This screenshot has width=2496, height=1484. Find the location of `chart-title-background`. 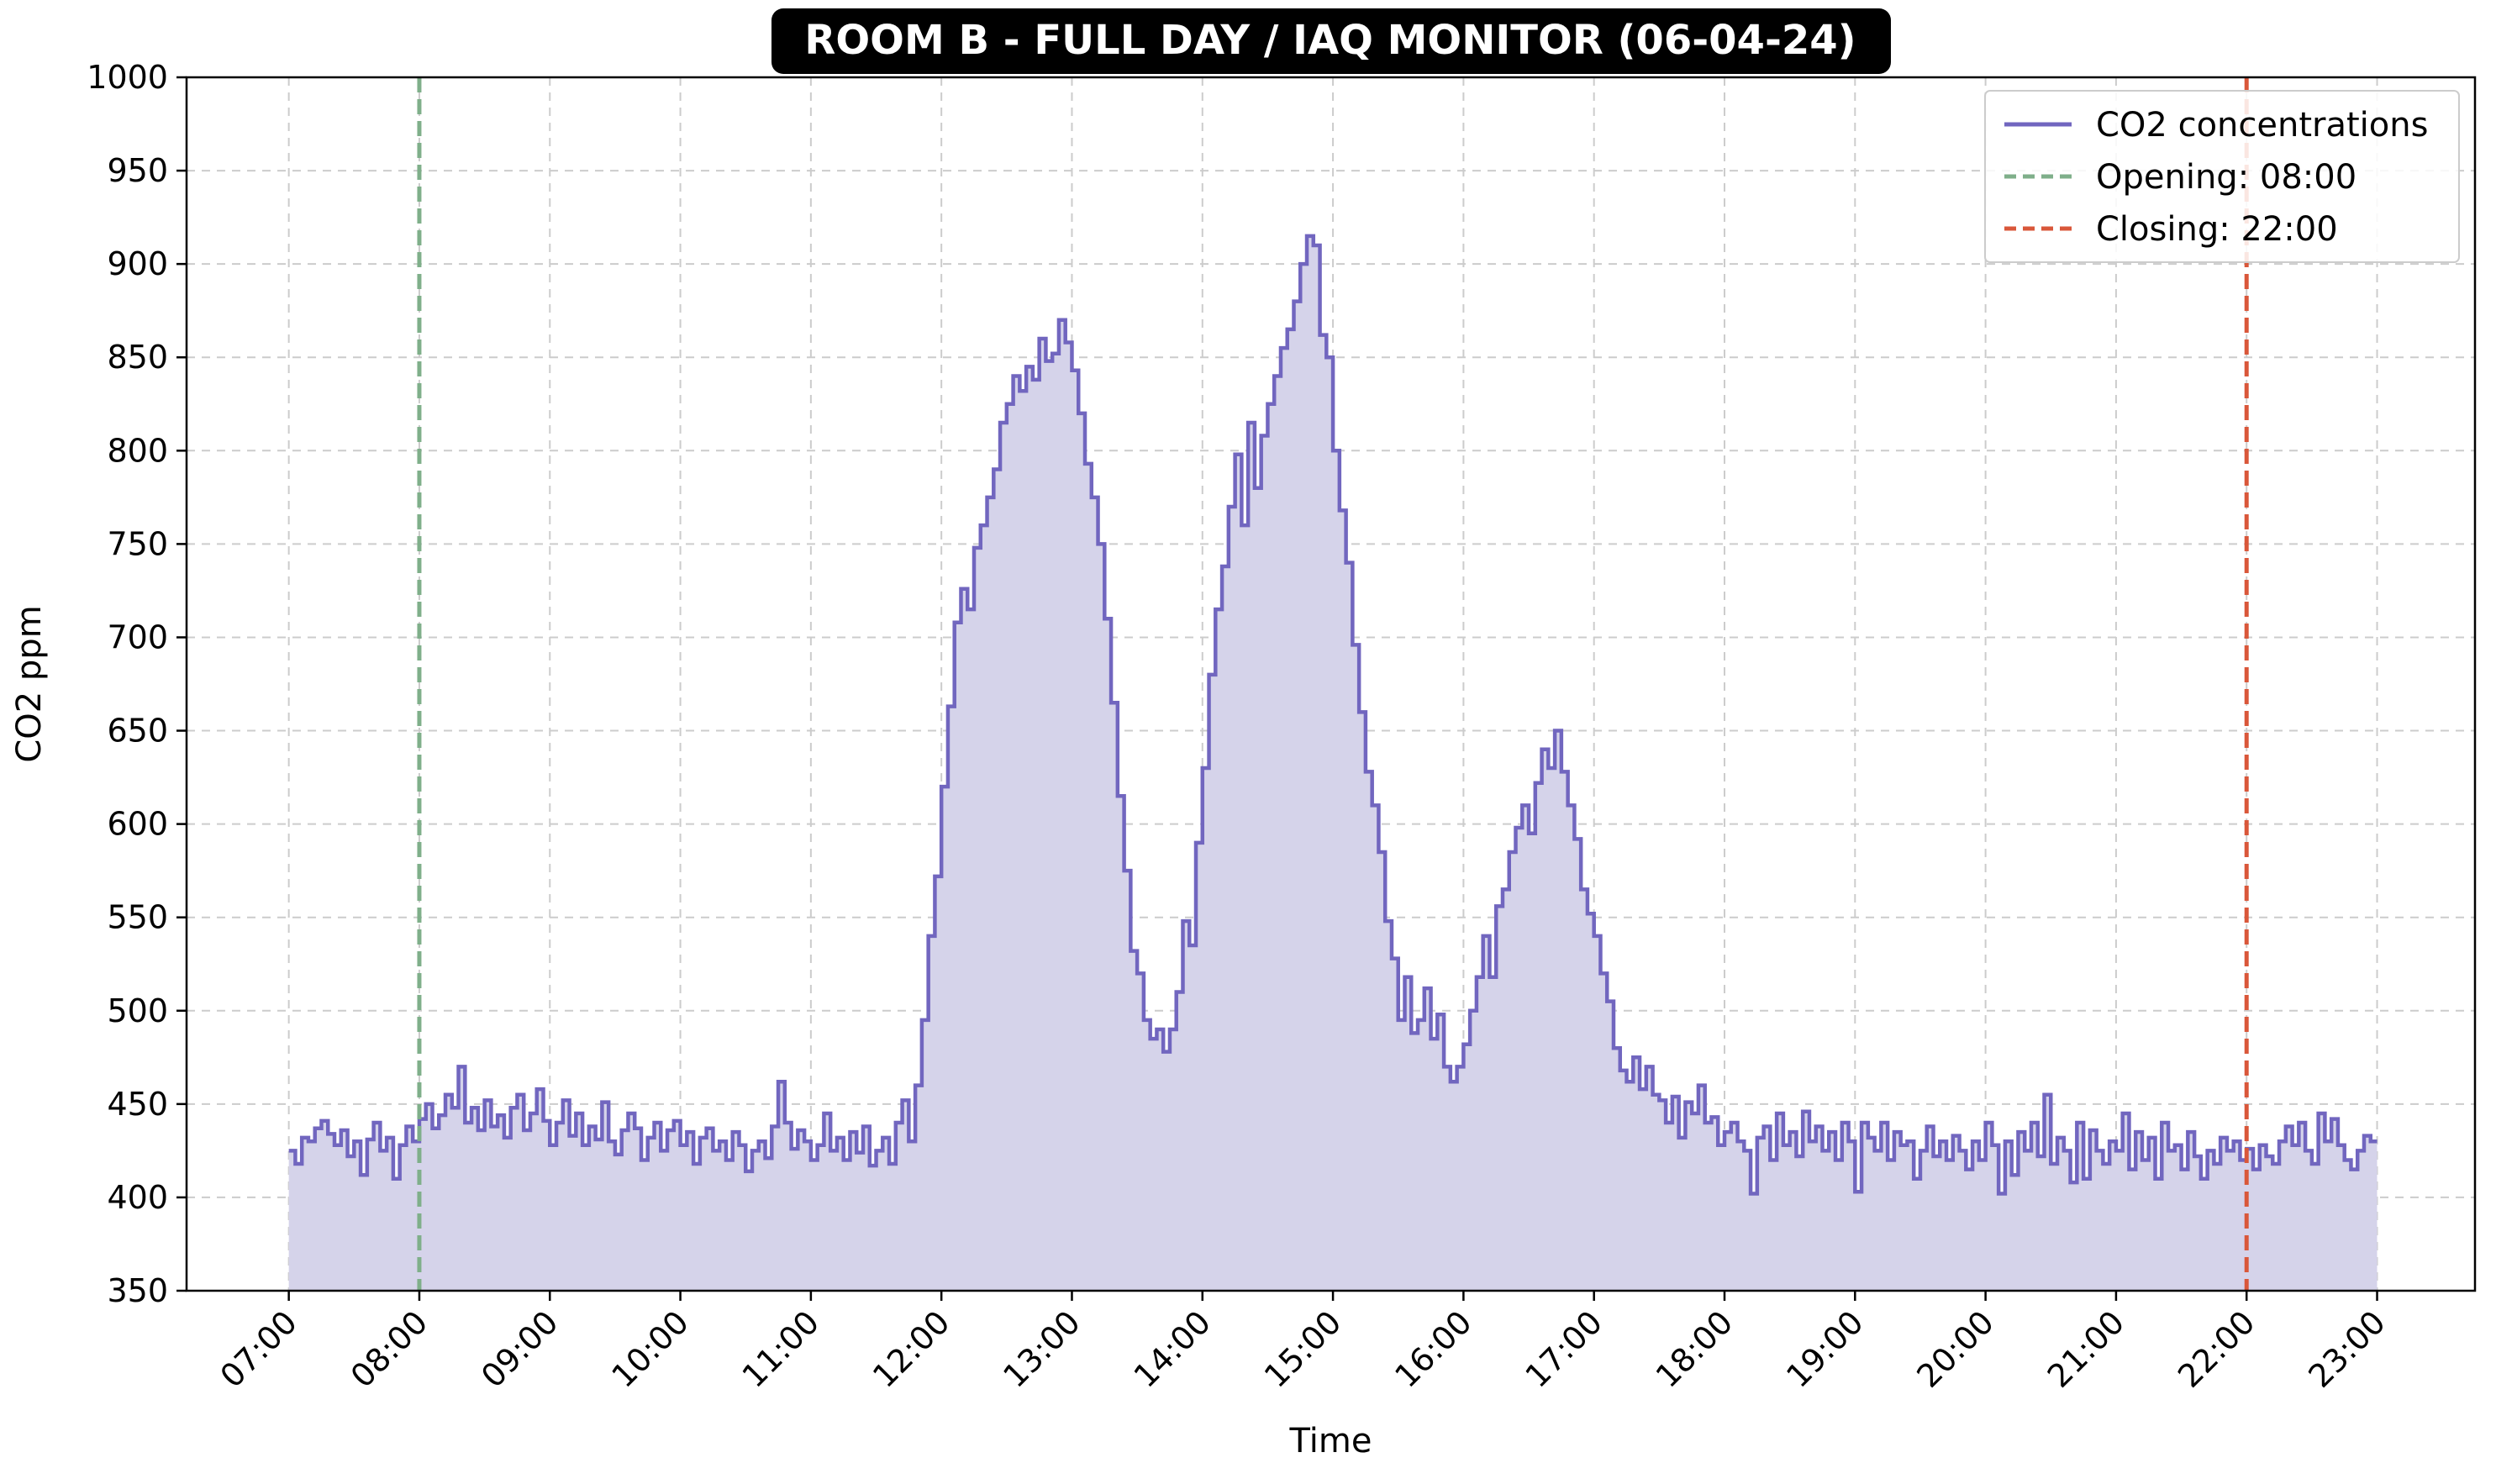

chart-title-background is located at coordinates (1331, 41).